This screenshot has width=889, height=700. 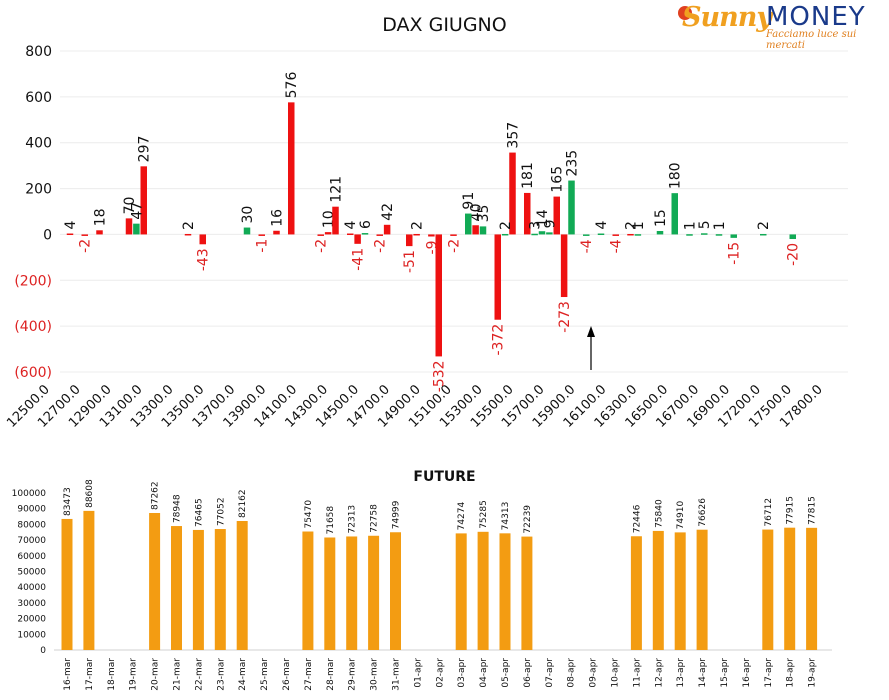 What do you see at coordinates (178, 508) in the screenshot?
I see `data-label: 78948` at bounding box center [178, 508].